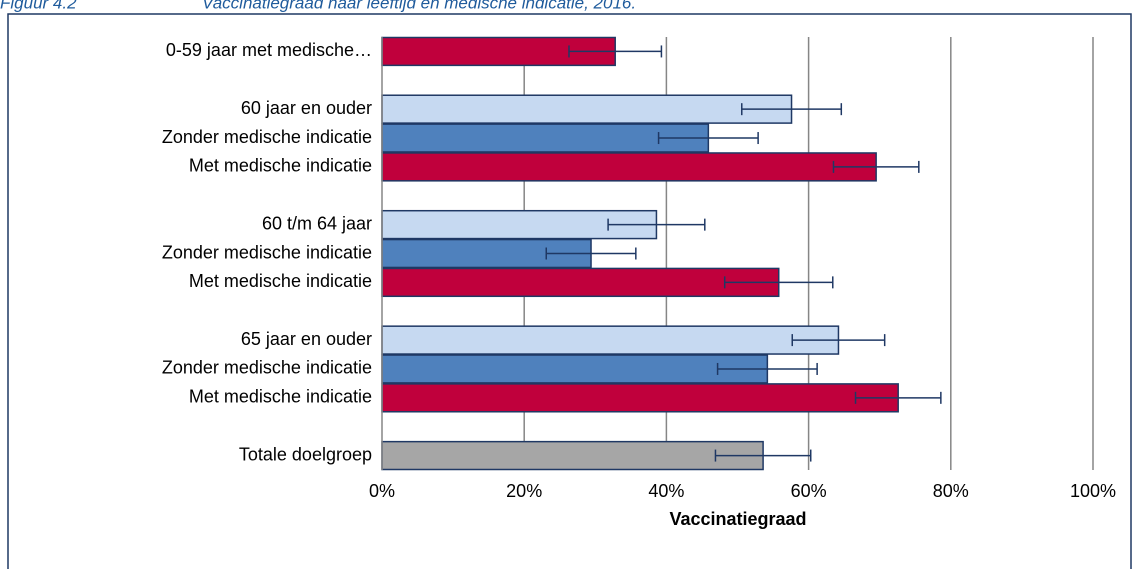 The width and height of the screenshot is (1132, 569). What do you see at coordinates (317, 223) in the screenshot?
I see `y-tick-label: 60 t/m 64 jaar` at bounding box center [317, 223].